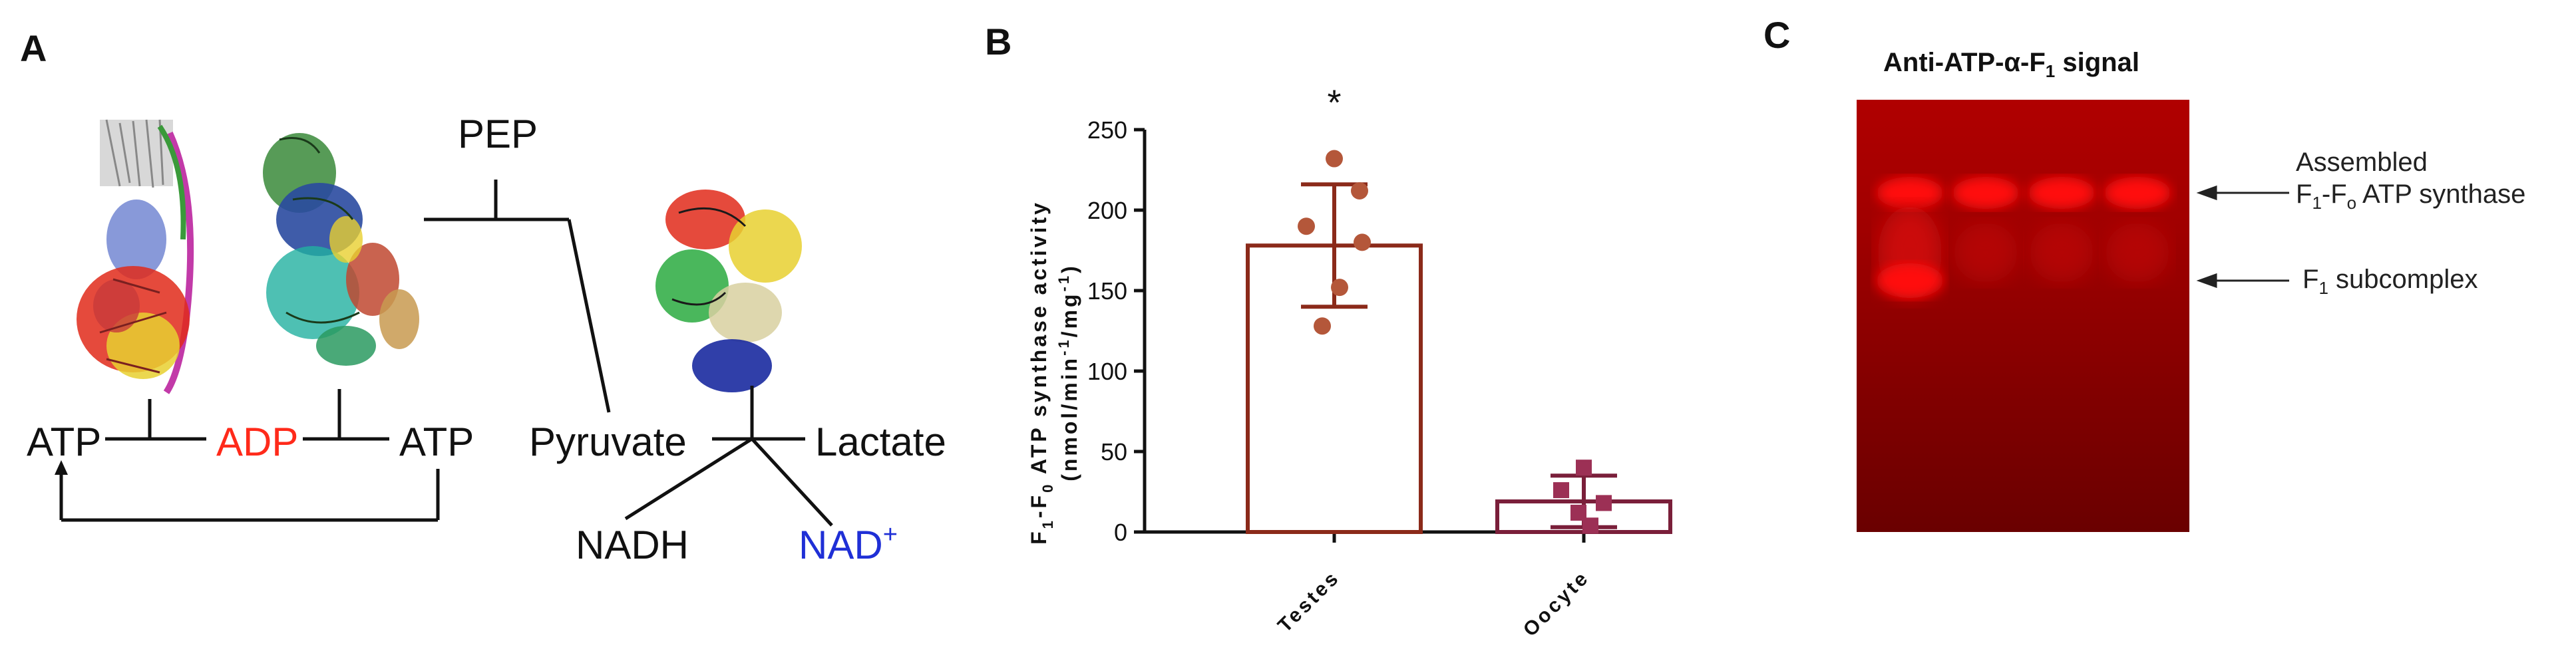 Image resolution: width=2576 pixels, height=665 pixels. I want to click on band-subcomplex, so click(1910, 280).